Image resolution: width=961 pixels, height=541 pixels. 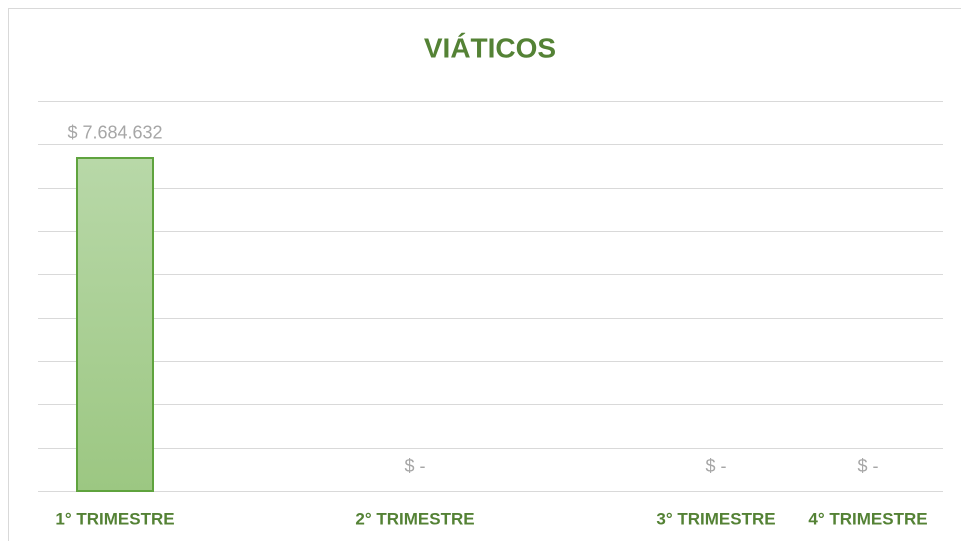 I want to click on chart-title: VIÁTICOS, so click(x=490, y=47).